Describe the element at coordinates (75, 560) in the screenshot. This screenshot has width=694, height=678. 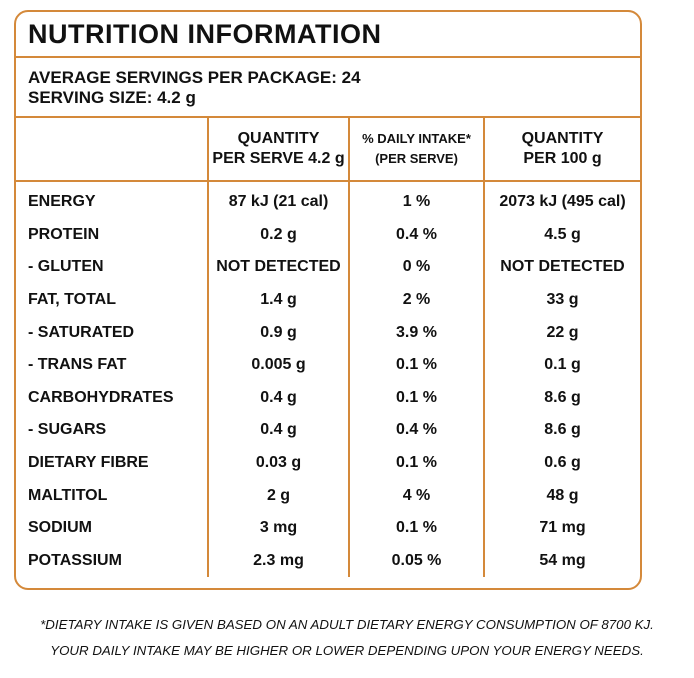
I see `nutrient-name: POTASSIUM` at that location.